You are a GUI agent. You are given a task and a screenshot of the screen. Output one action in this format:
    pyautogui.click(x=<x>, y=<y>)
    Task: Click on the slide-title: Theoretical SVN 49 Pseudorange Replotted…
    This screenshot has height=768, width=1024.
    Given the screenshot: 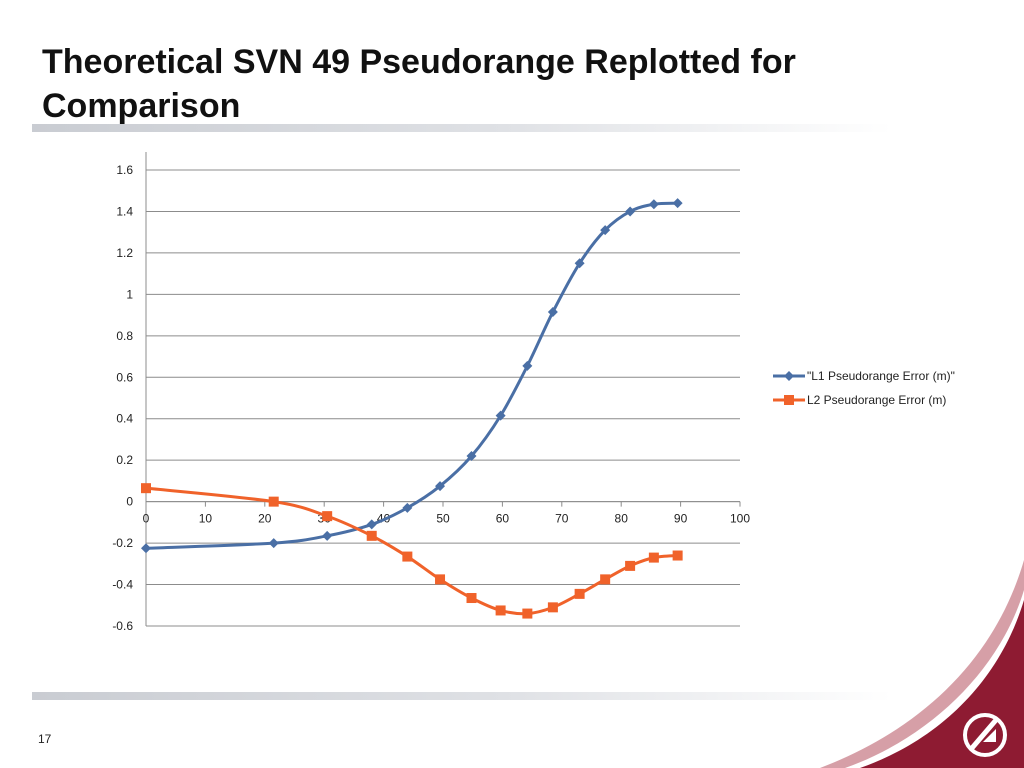 What is the action you would take?
    pyautogui.click(x=419, y=84)
    